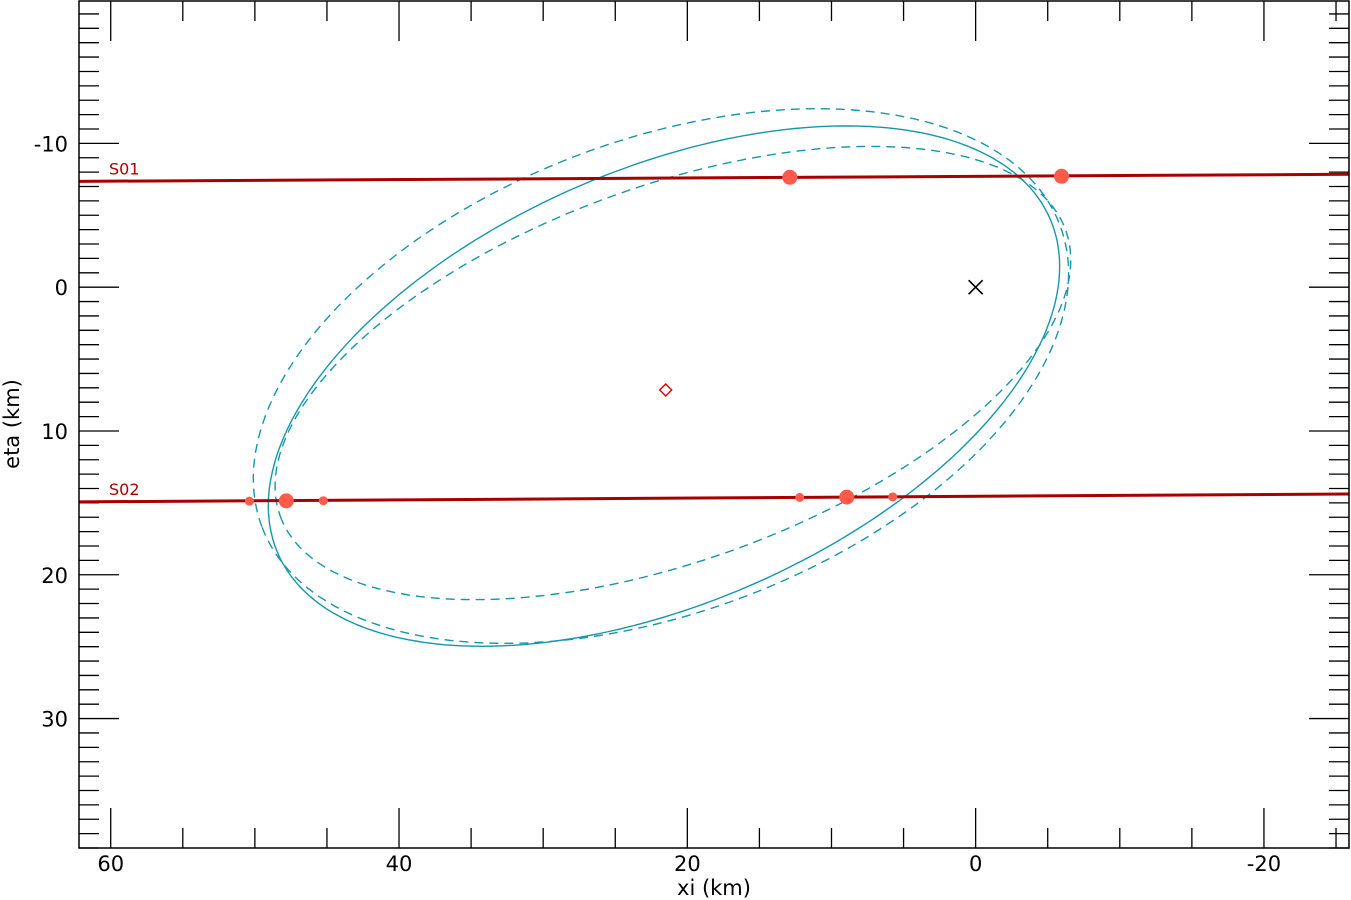 The image size is (1351, 900). I want to click on x-tick-label: 40, so click(399, 864).